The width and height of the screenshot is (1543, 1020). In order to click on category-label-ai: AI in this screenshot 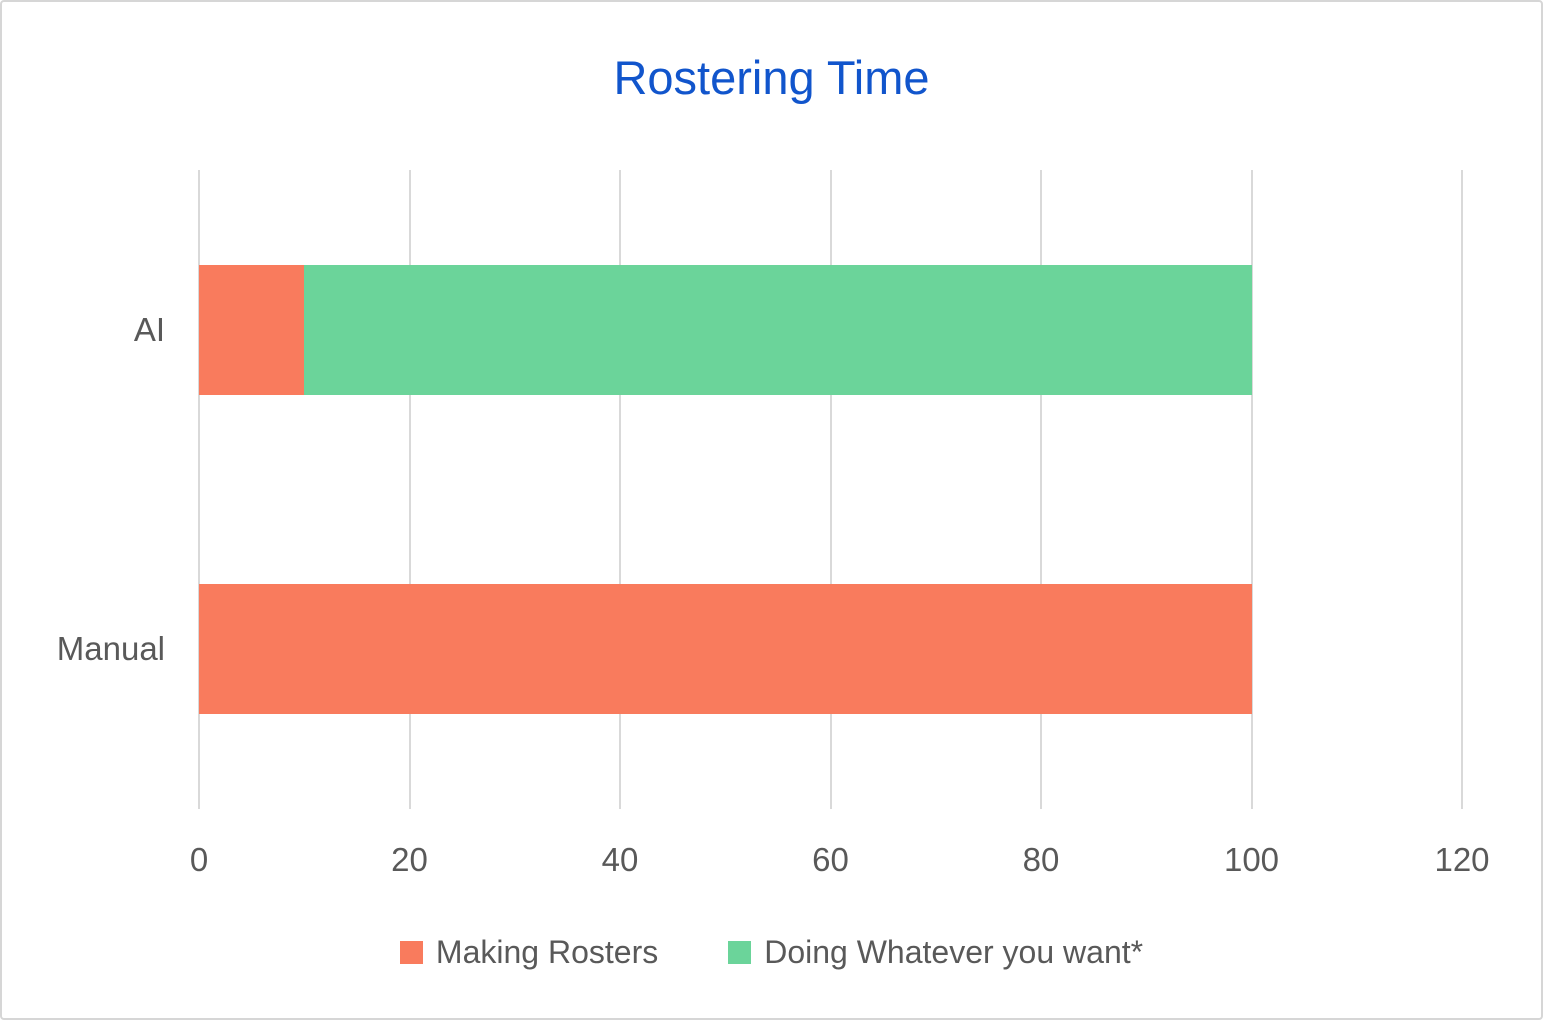, I will do `click(149, 329)`.